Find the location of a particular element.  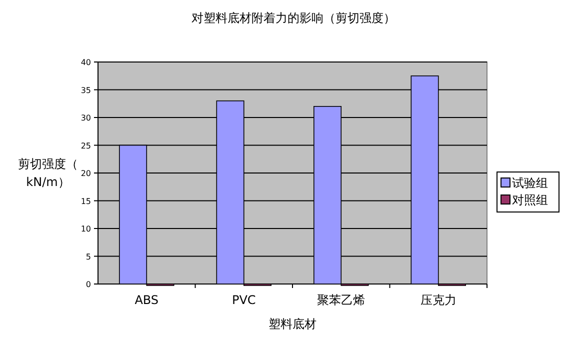

y-tick-label: 30 is located at coordinates (85, 118).